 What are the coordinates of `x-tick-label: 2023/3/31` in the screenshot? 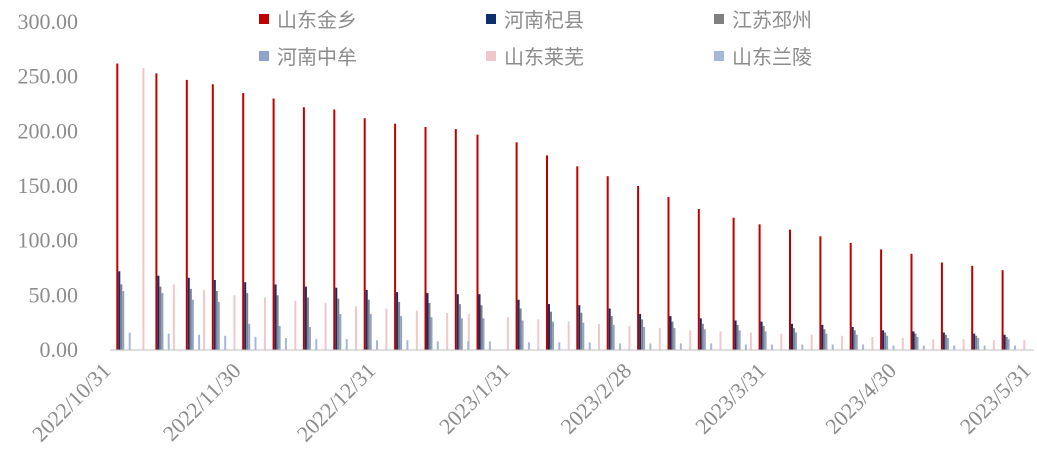 It's located at (730, 398).